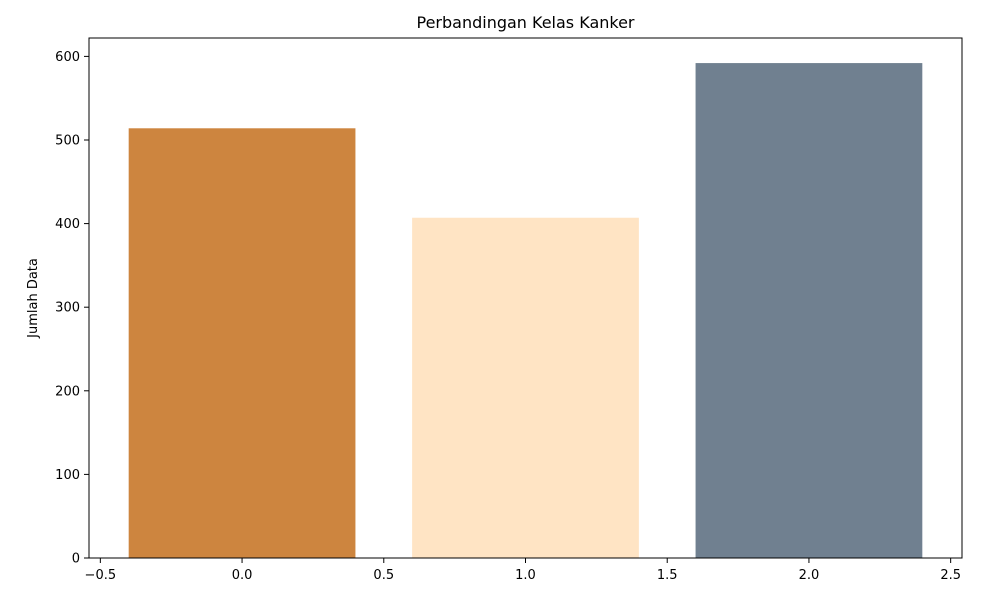 This screenshot has width=982, height=595. I want to click on y-tick-label: 600, so click(67, 57).